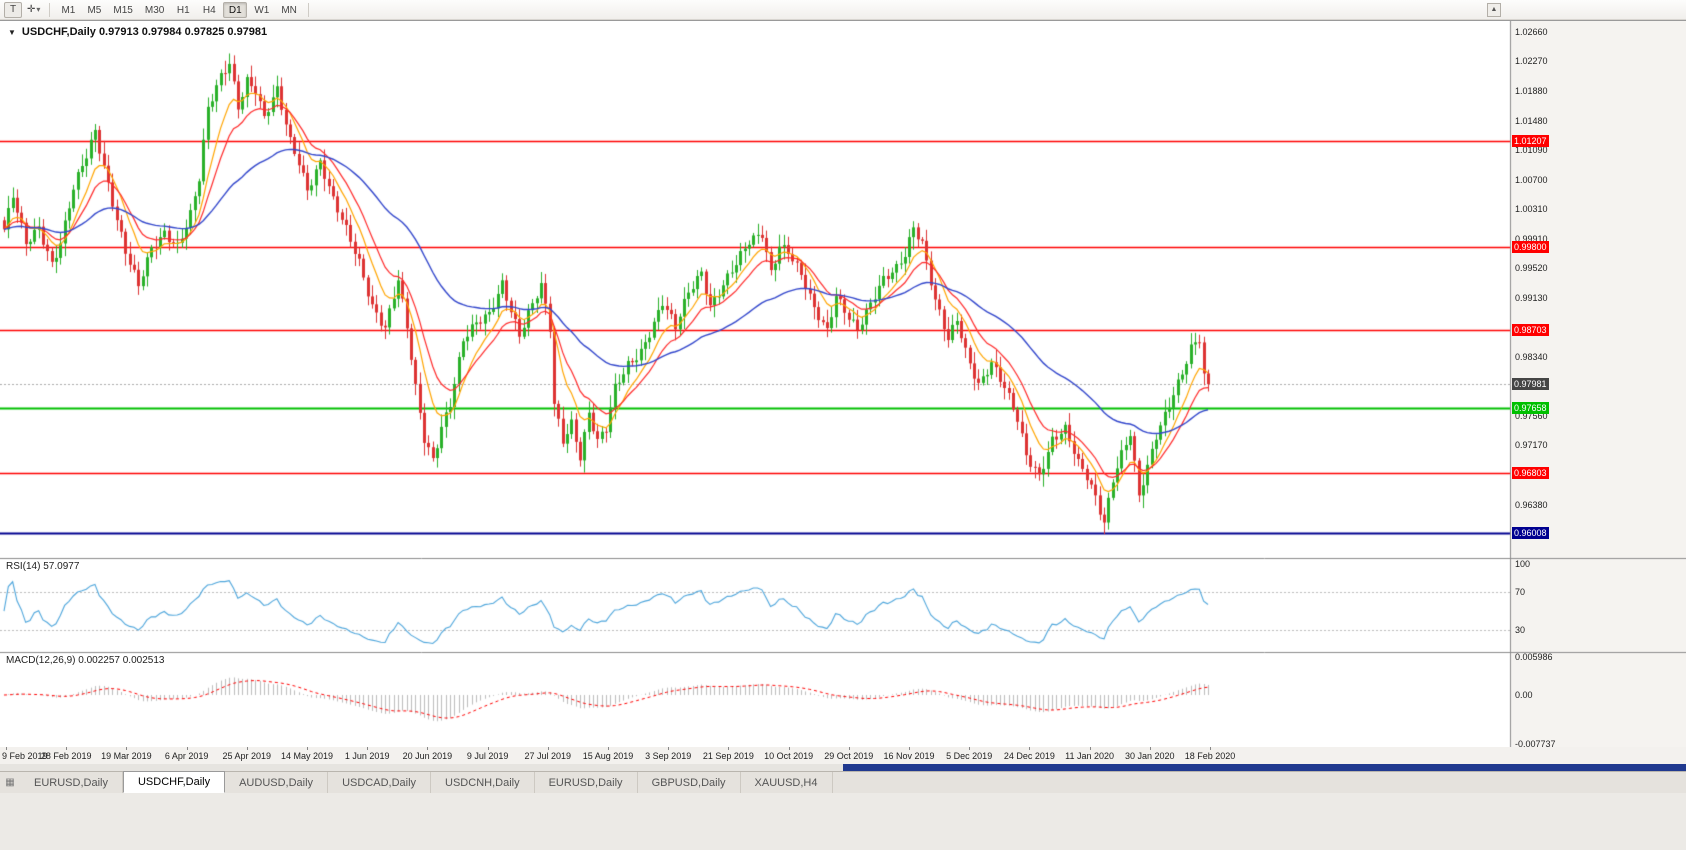 This screenshot has height=850, width=1686. What do you see at coordinates (1531, 415) in the screenshot?
I see `price-axis-label: 0.97560` at bounding box center [1531, 415].